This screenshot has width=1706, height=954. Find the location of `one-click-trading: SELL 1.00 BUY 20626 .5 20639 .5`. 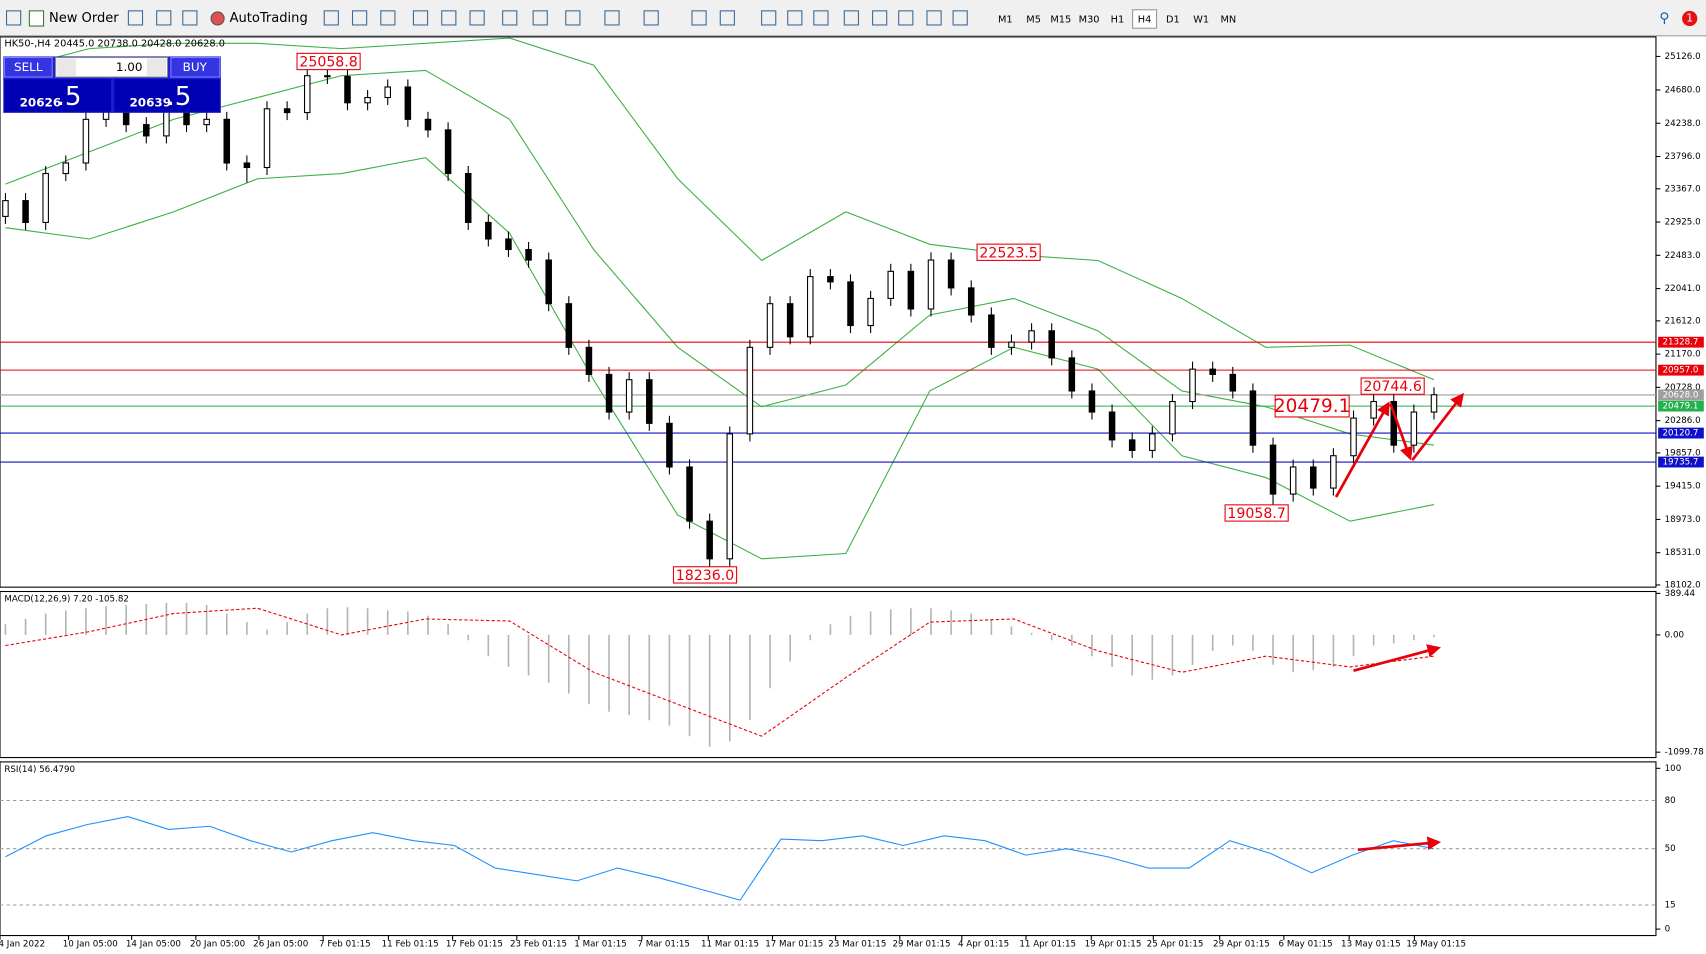

one-click-trading: SELL 1.00 BUY 20626 .5 20639 .5 is located at coordinates (112, 84).